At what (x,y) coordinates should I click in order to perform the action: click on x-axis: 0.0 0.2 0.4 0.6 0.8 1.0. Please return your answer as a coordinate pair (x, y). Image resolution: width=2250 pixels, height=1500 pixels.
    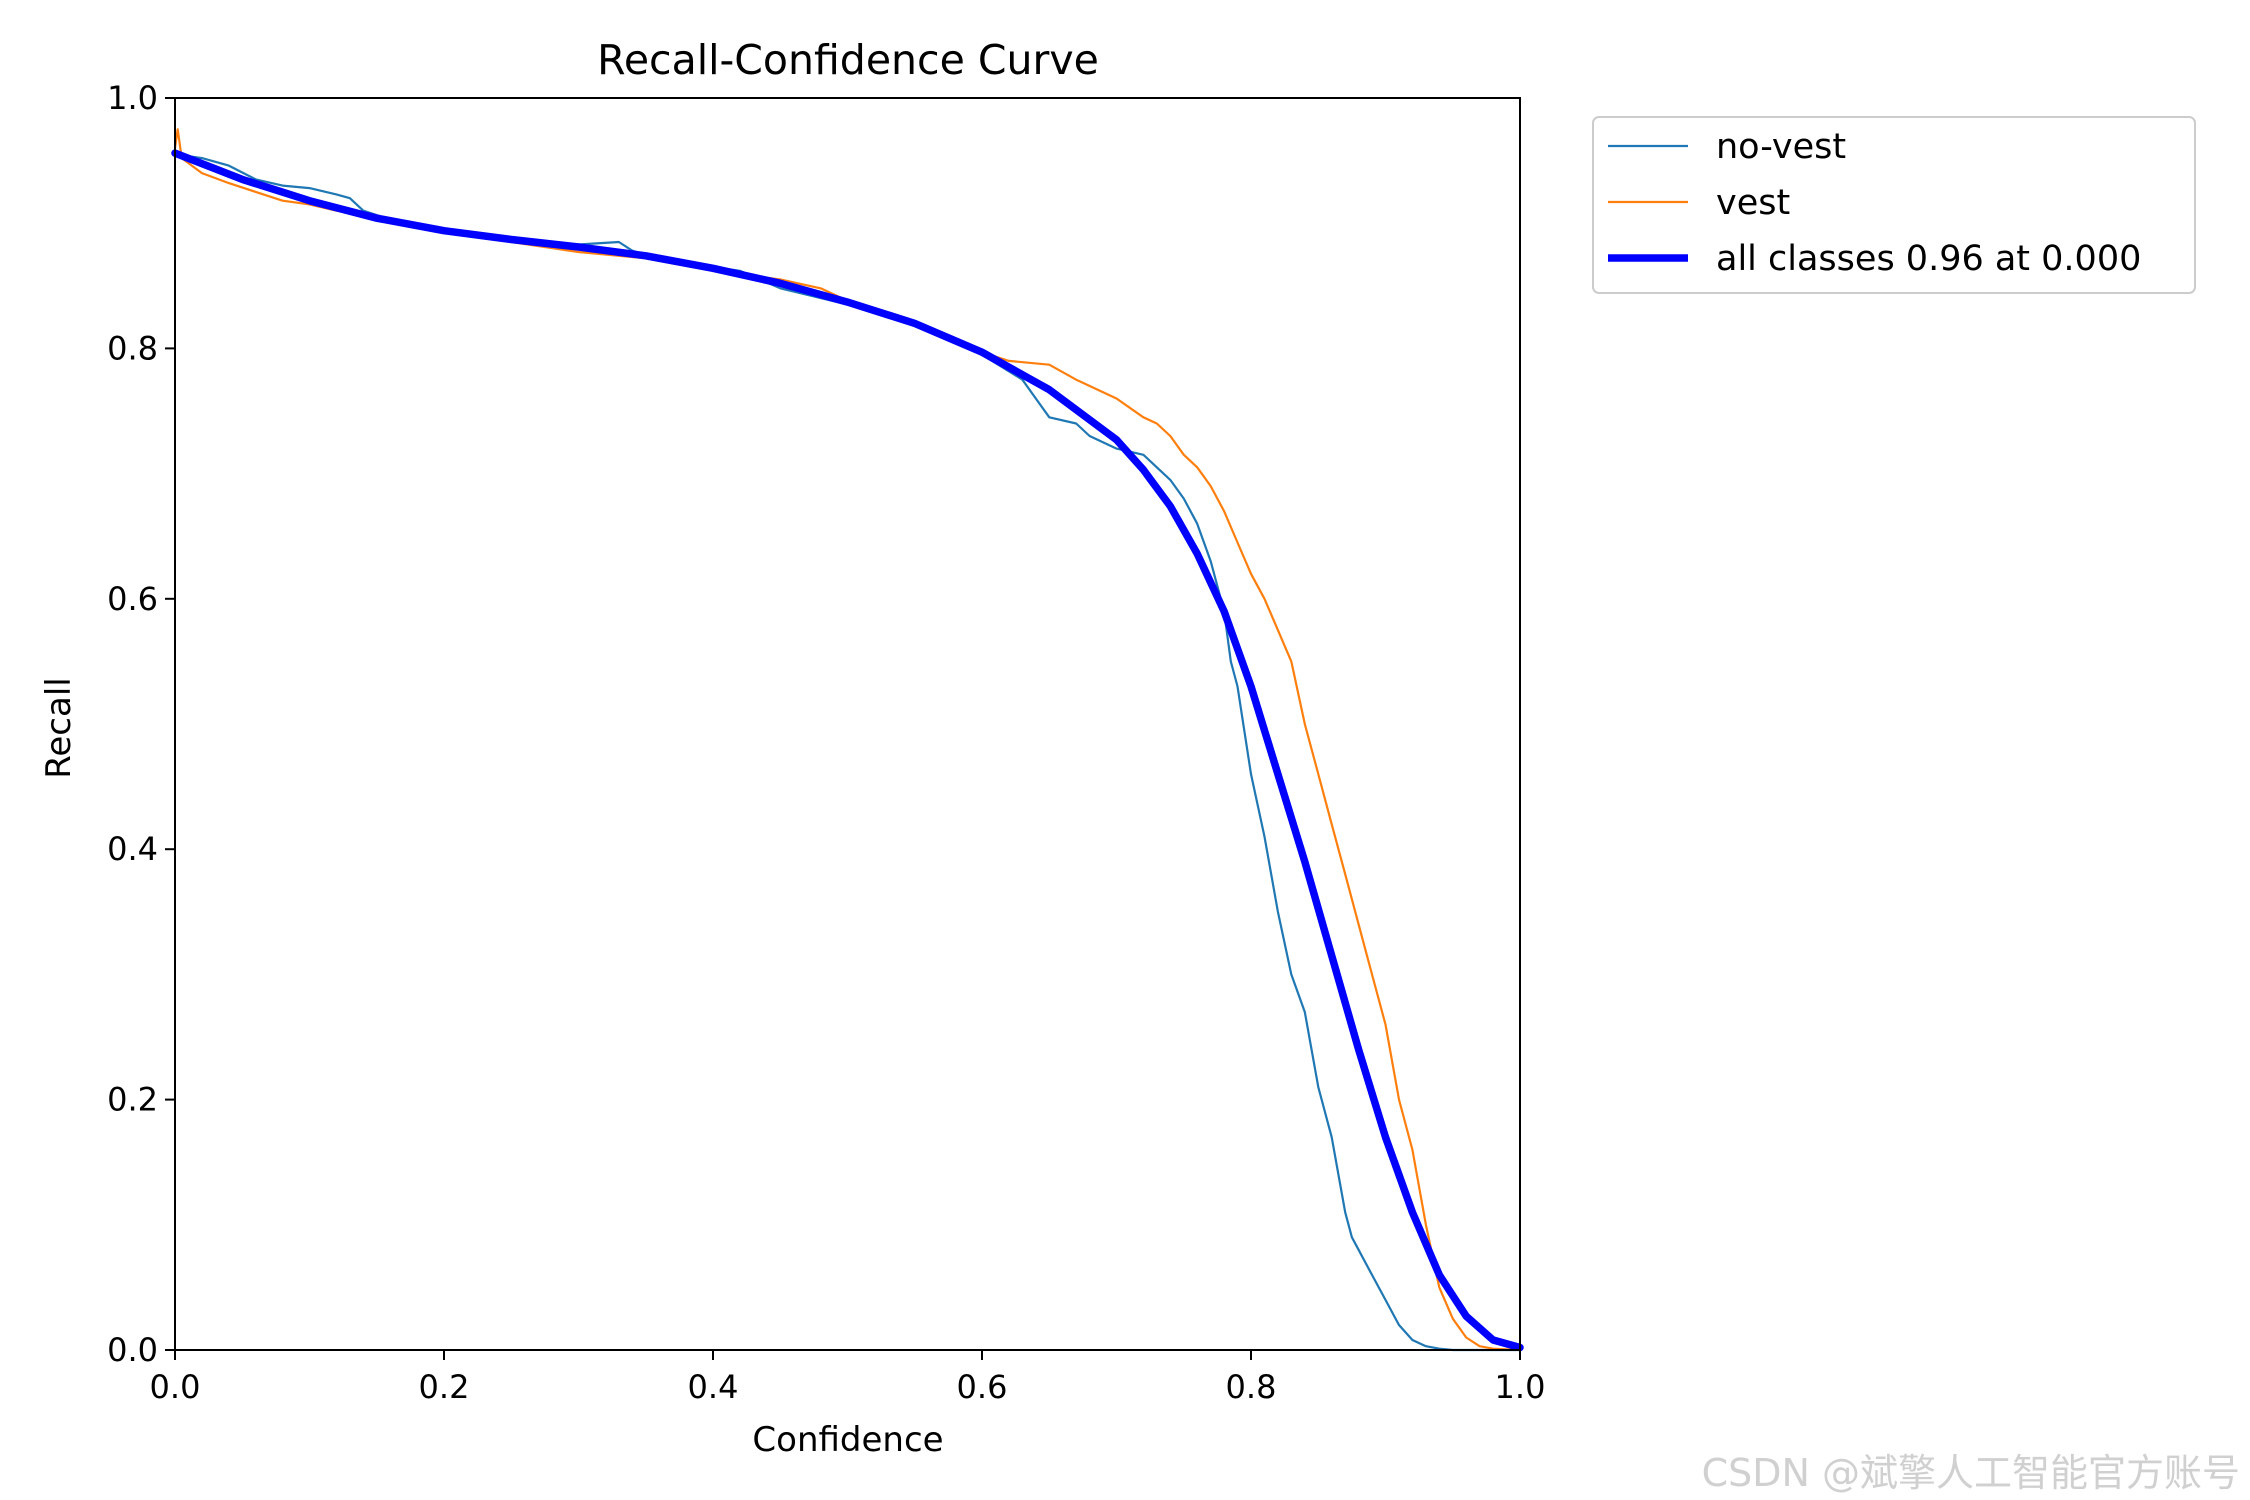
    Looking at the image, I should click on (848, 1378).